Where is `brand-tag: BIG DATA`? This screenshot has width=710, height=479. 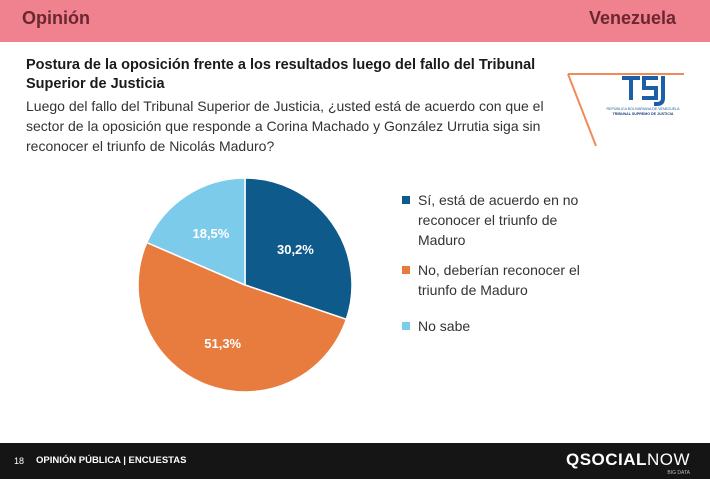 brand-tag: BIG DATA is located at coordinates (678, 473).